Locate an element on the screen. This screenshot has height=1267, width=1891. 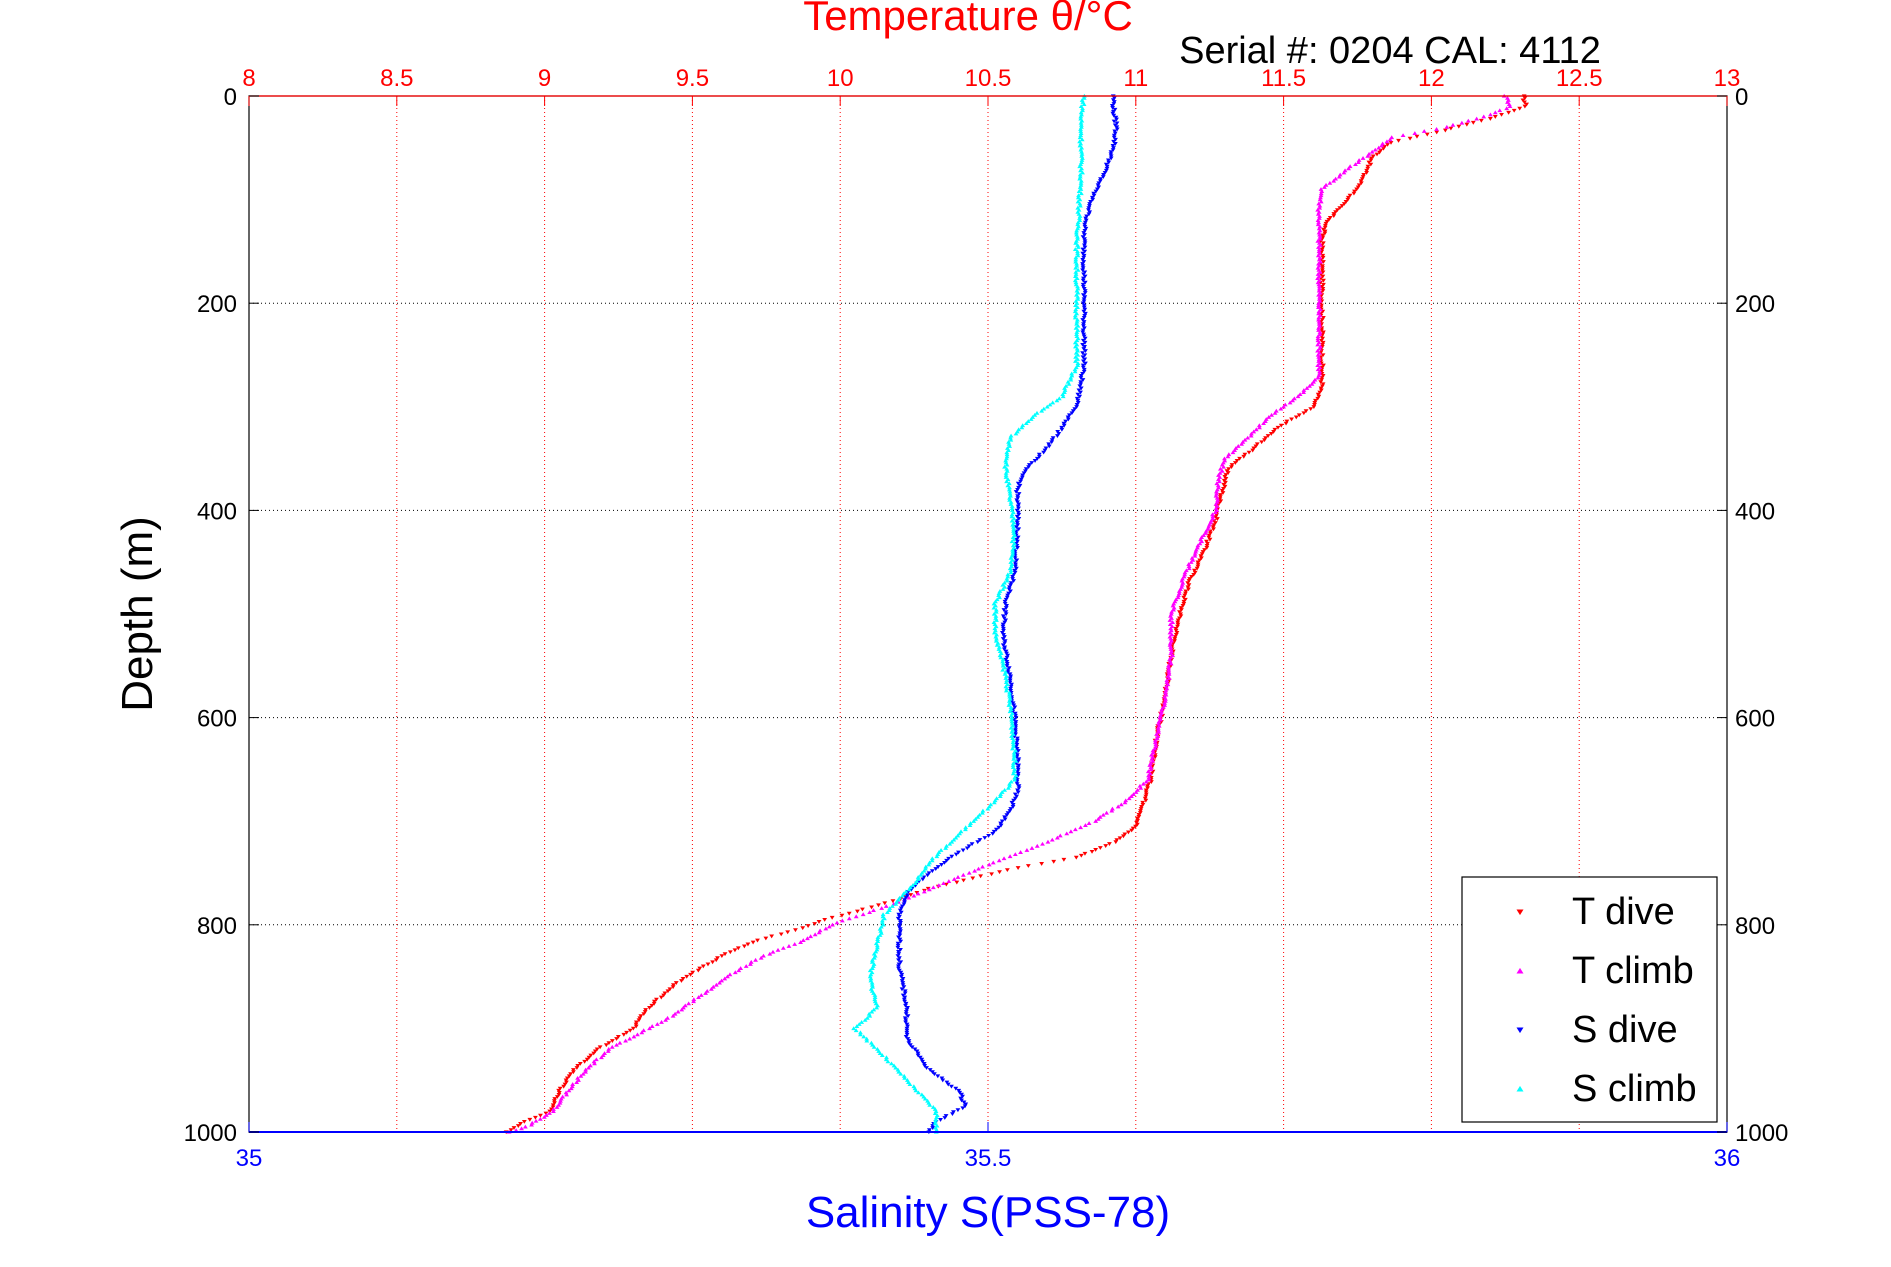
chart-subtitle: Serial #: 0204 CAL: 4112 is located at coordinates (1390, 51).